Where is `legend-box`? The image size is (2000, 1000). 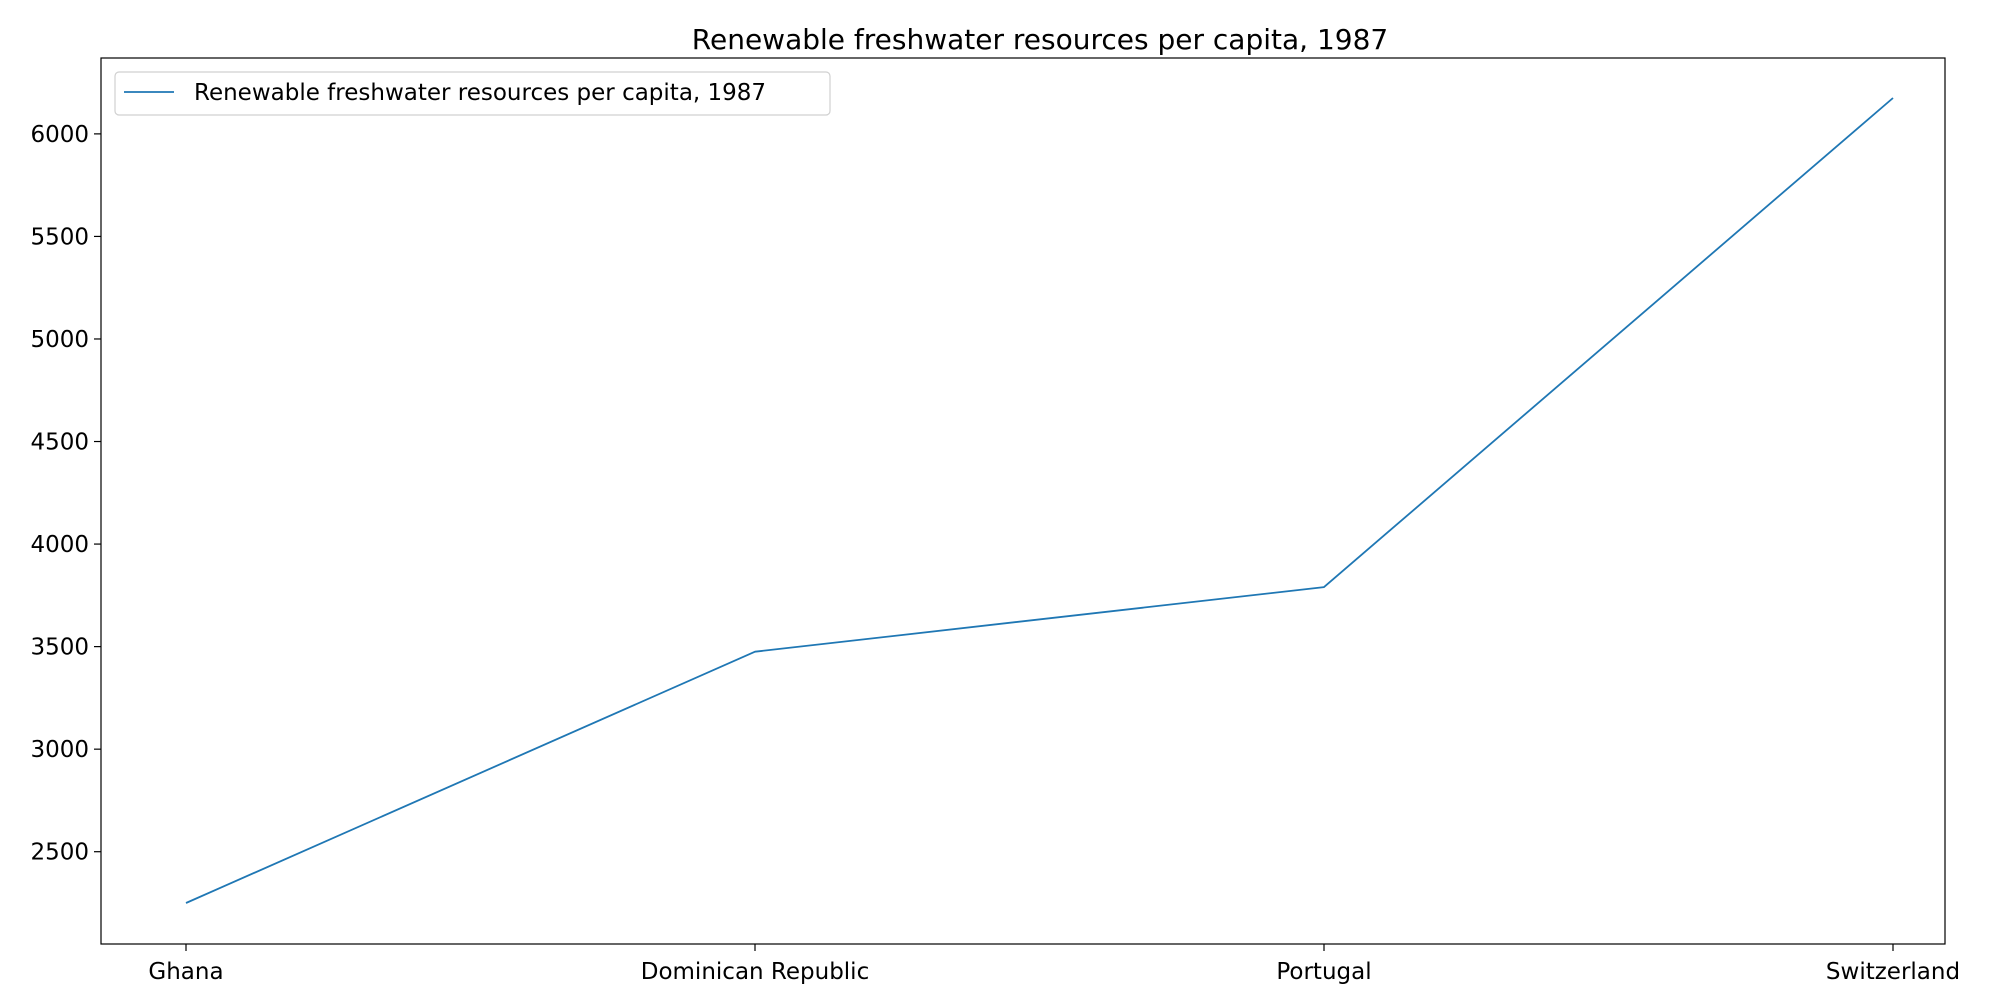
legend-box is located at coordinates (472, 93).